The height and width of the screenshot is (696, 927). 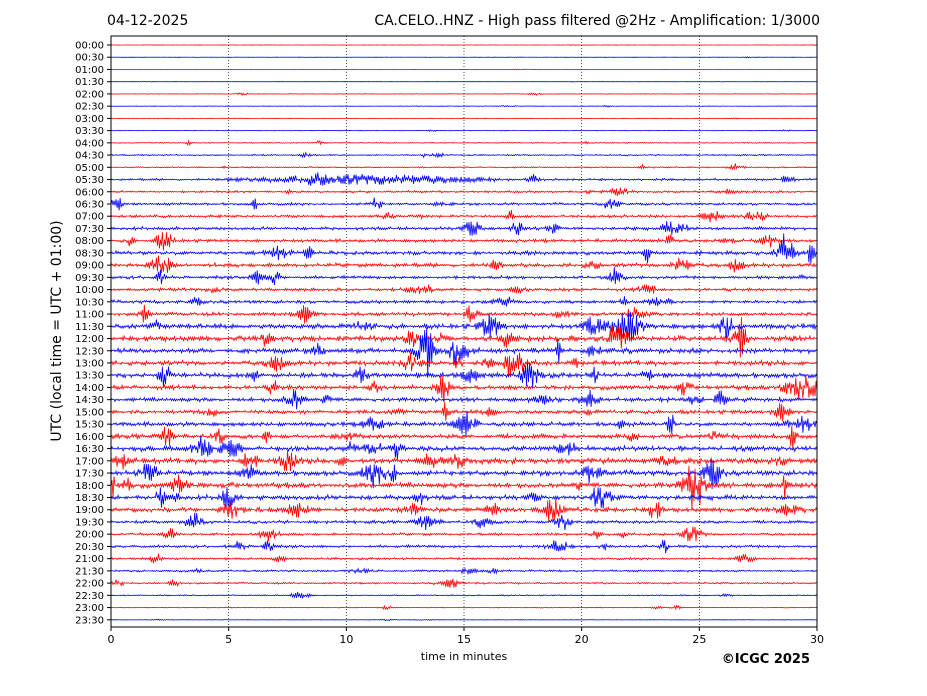 What do you see at coordinates (766, 659) in the screenshot?
I see `copyright-label: ©ICGC 2025` at bounding box center [766, 659].